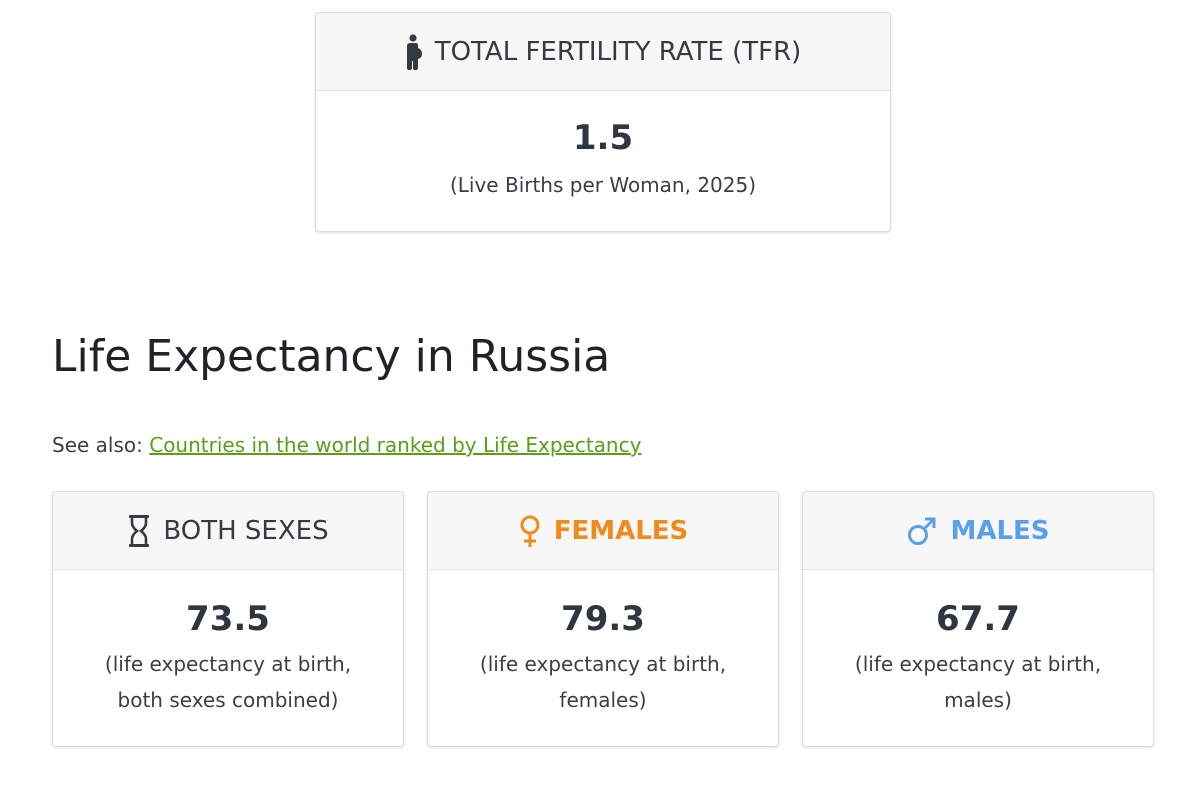 This screenshot has height=788, width=1194. What do you see at coordinates (978, 644) in the screenshot?
I see `males-card-body: 67.7 (life expectancy at birth, males)` at bounding box center [978, 644].